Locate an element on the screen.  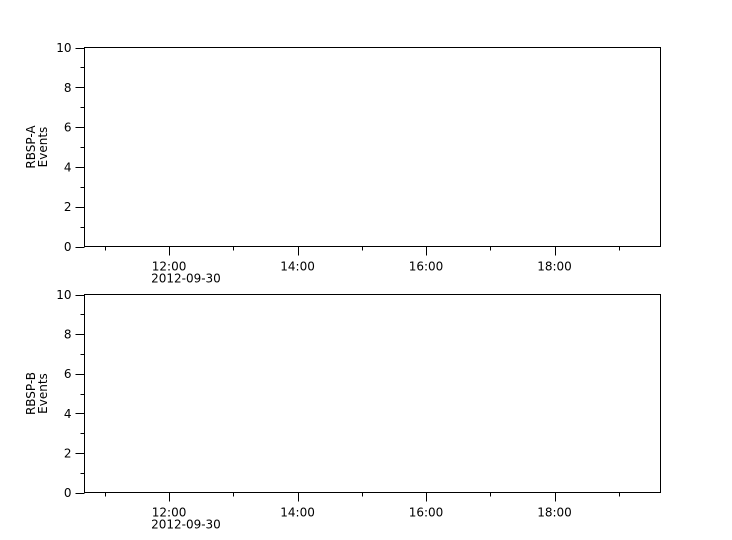
y-axis-label: RBSP-A is located at coordinates (31, 147).